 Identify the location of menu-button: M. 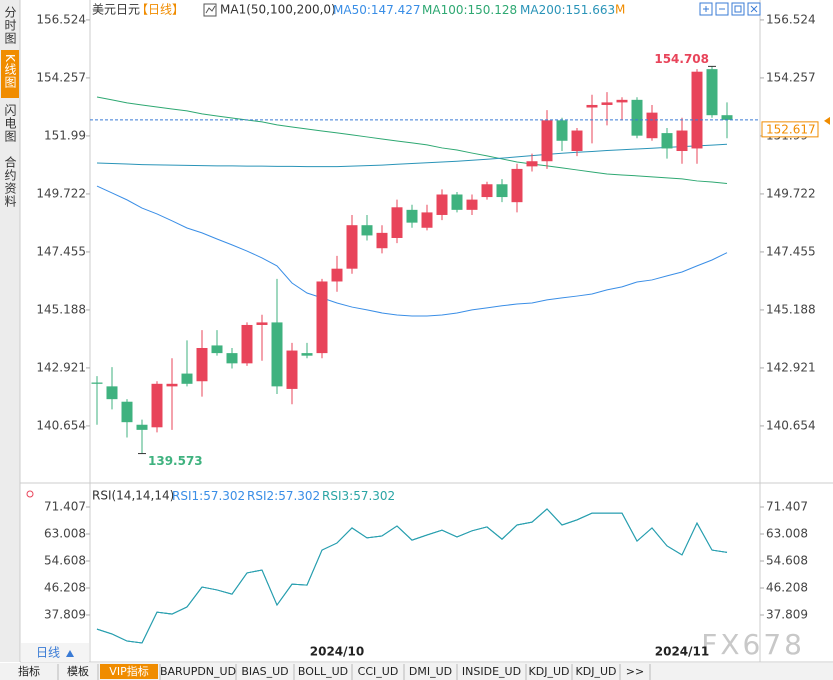
(620, 10).